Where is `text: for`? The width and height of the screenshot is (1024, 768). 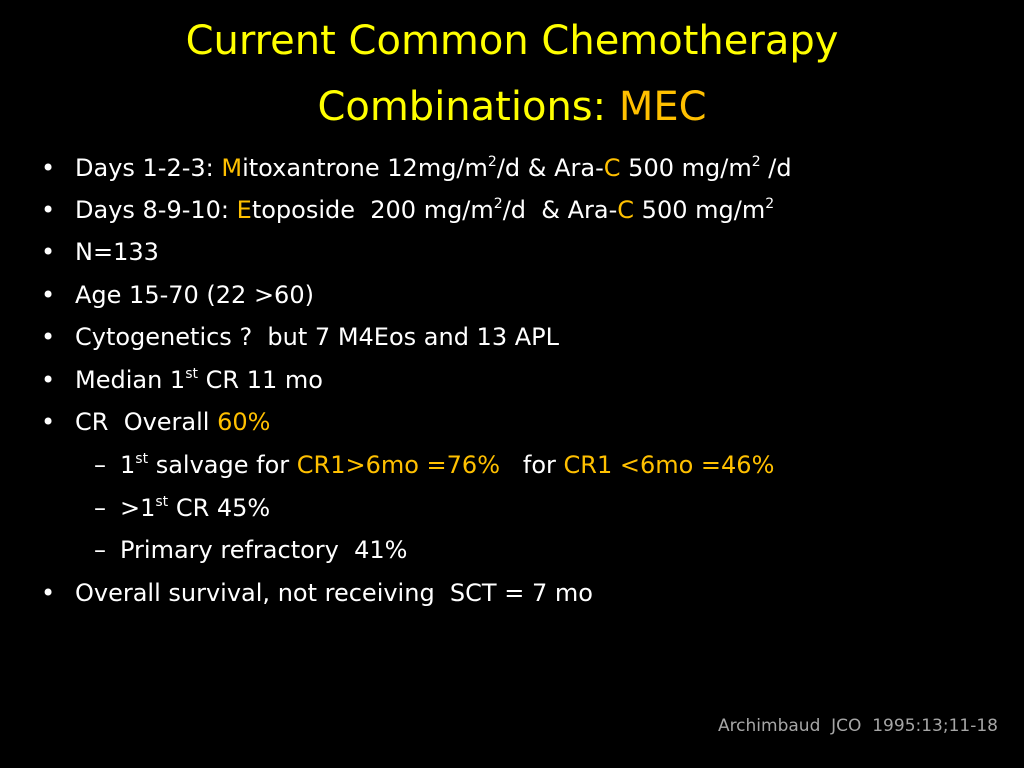
text: for is located at coordinates (532, 465).